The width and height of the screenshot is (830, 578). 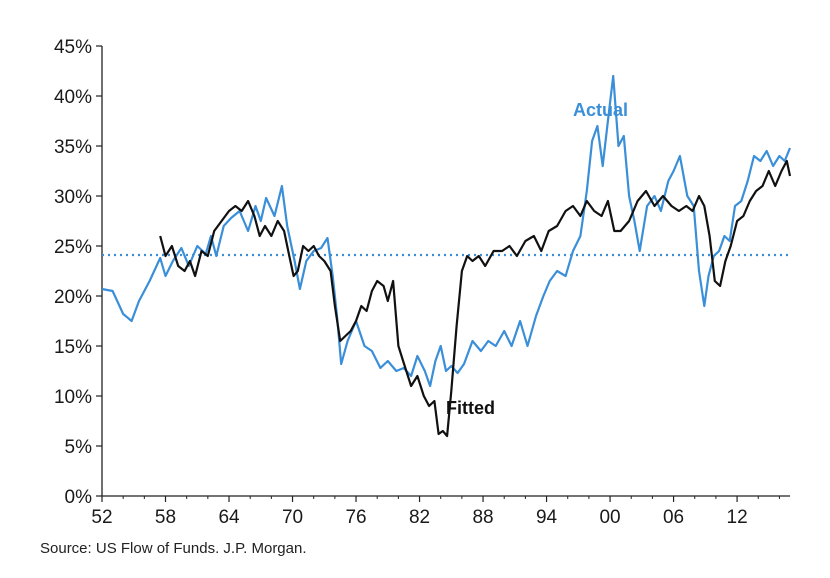 What do you see at coordinates (482, 517) in the screenshot?
I see `x-tick-label: 88` at bounding box center [482, 517].